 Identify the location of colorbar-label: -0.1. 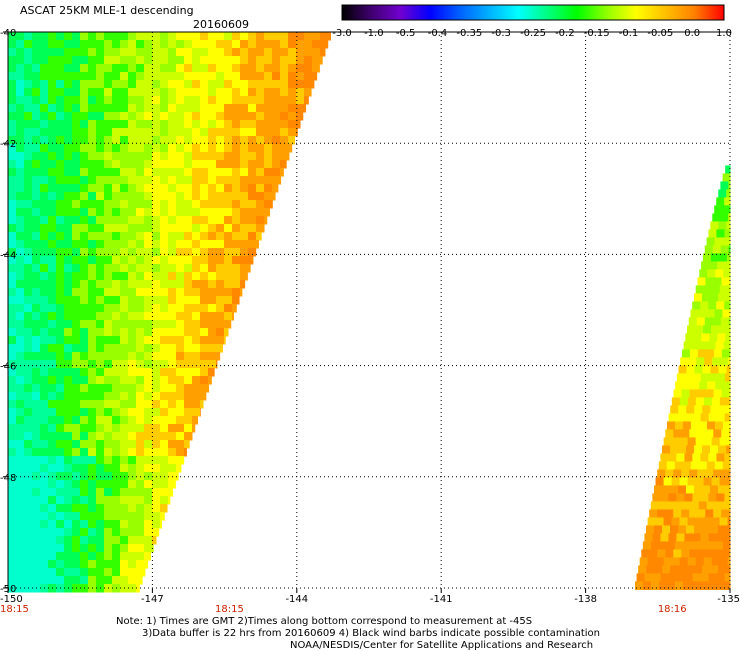
(629, 33).